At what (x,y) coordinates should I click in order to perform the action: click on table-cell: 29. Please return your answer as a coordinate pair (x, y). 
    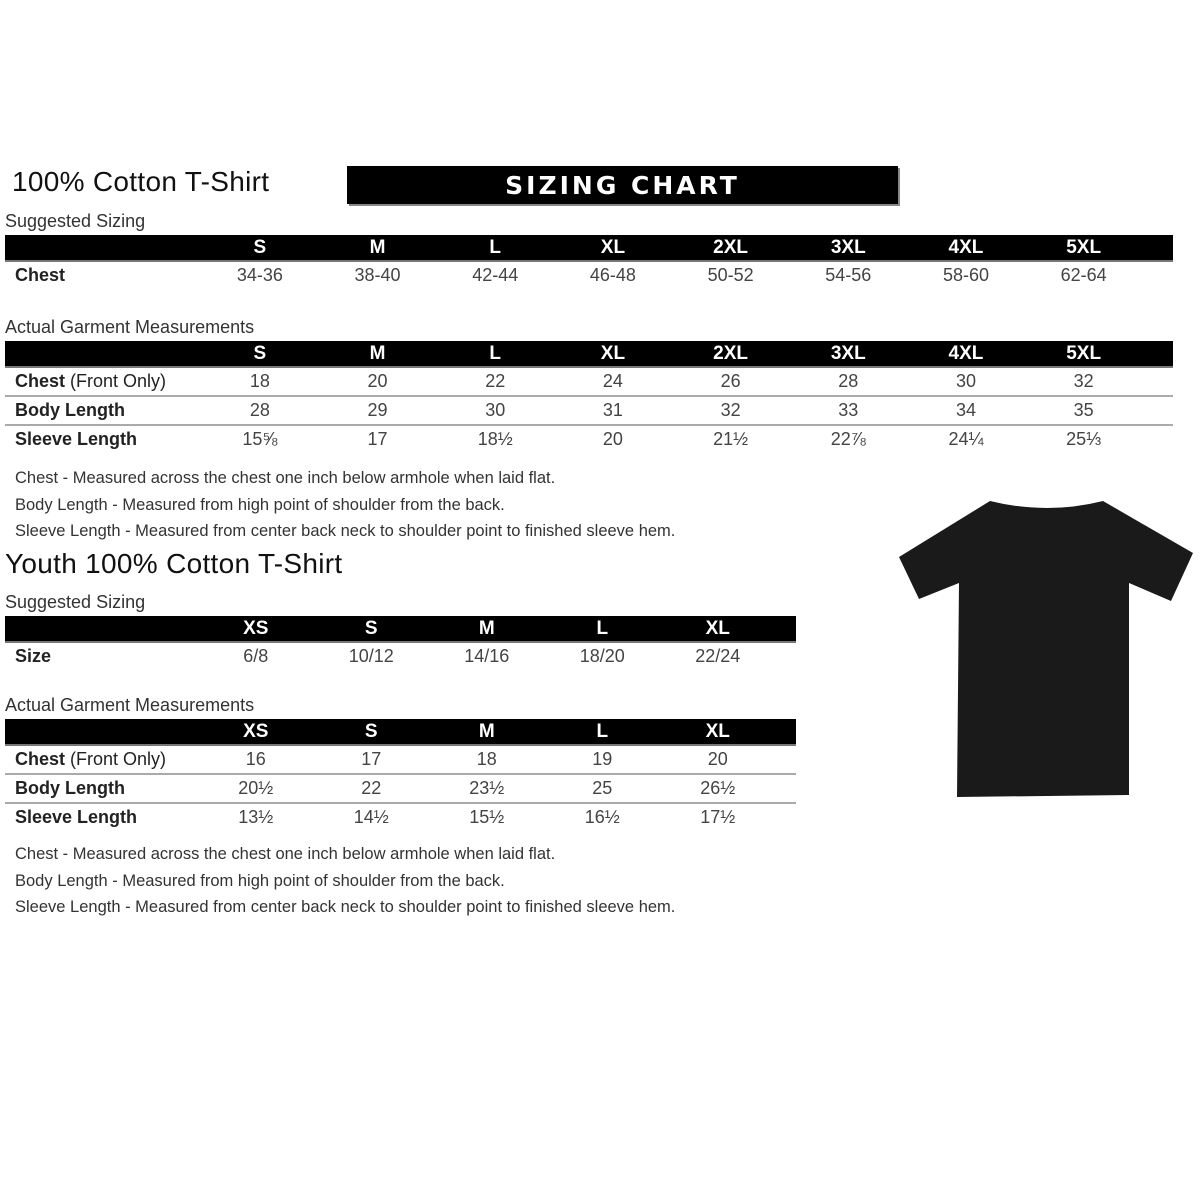
    Looking at the image, I should click on (377, 410).